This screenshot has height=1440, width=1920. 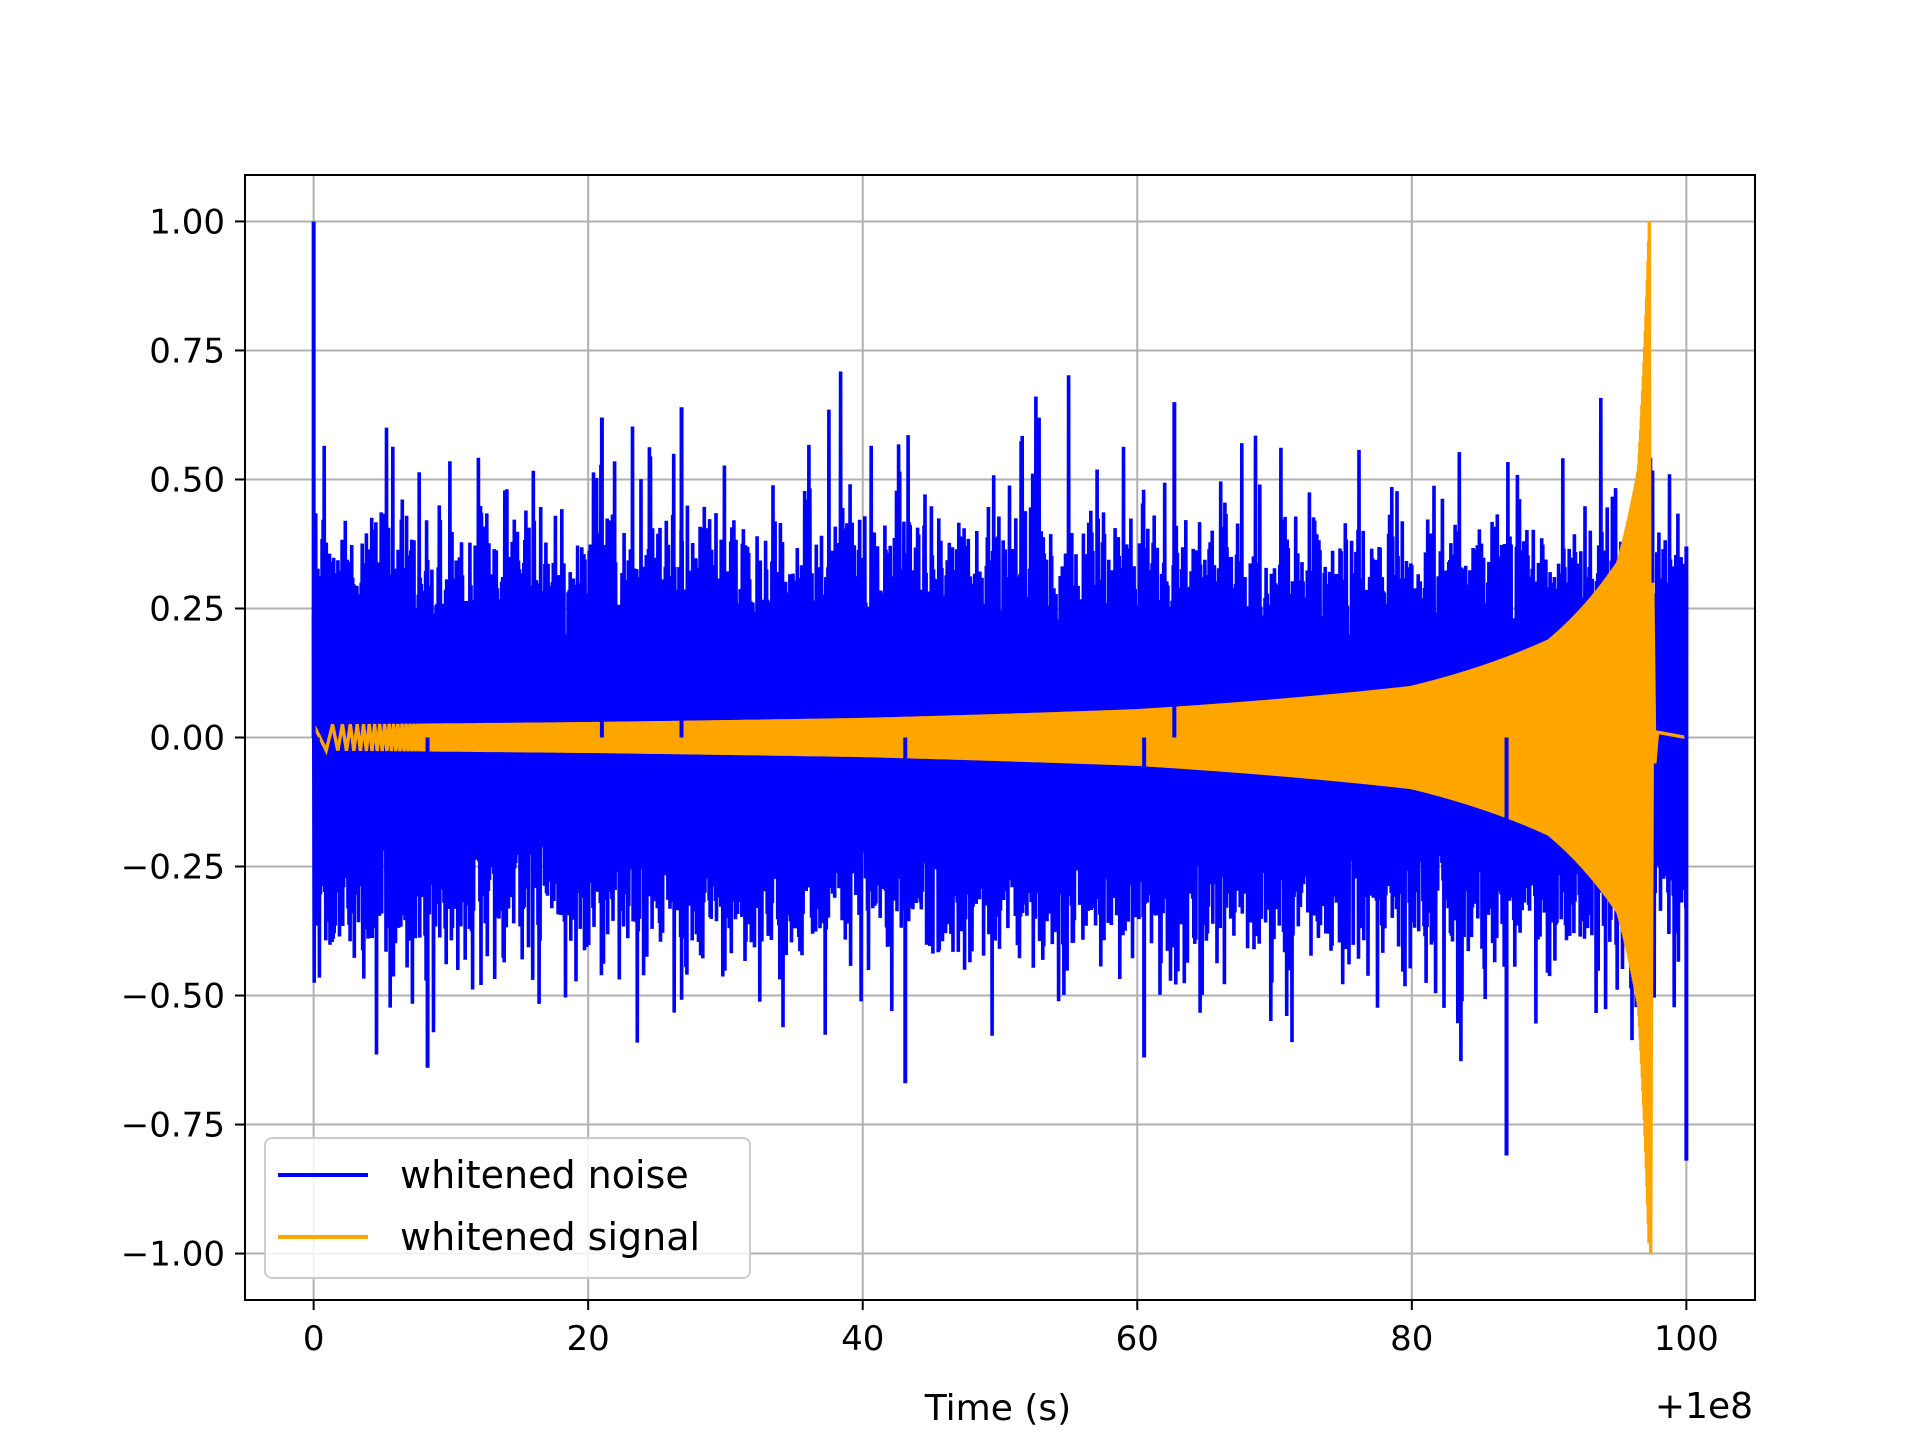 I want to click on y-tick-label: 0.25, so click(x=187, y=609).